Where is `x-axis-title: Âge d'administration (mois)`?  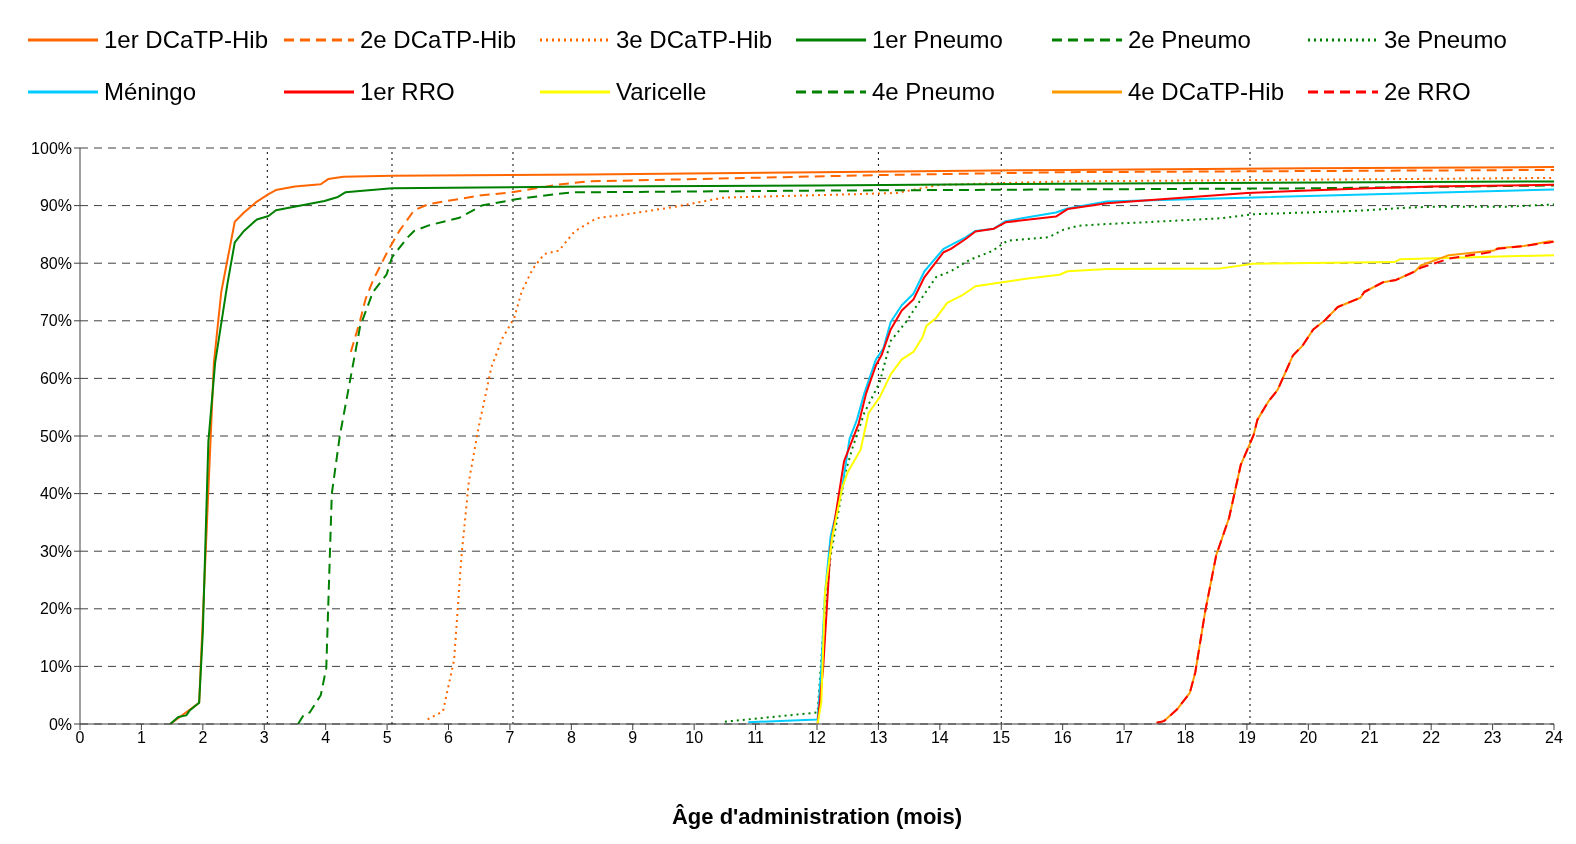
x-axis-title: Âge d'administration (mois) is located at coordinates (817, 816).